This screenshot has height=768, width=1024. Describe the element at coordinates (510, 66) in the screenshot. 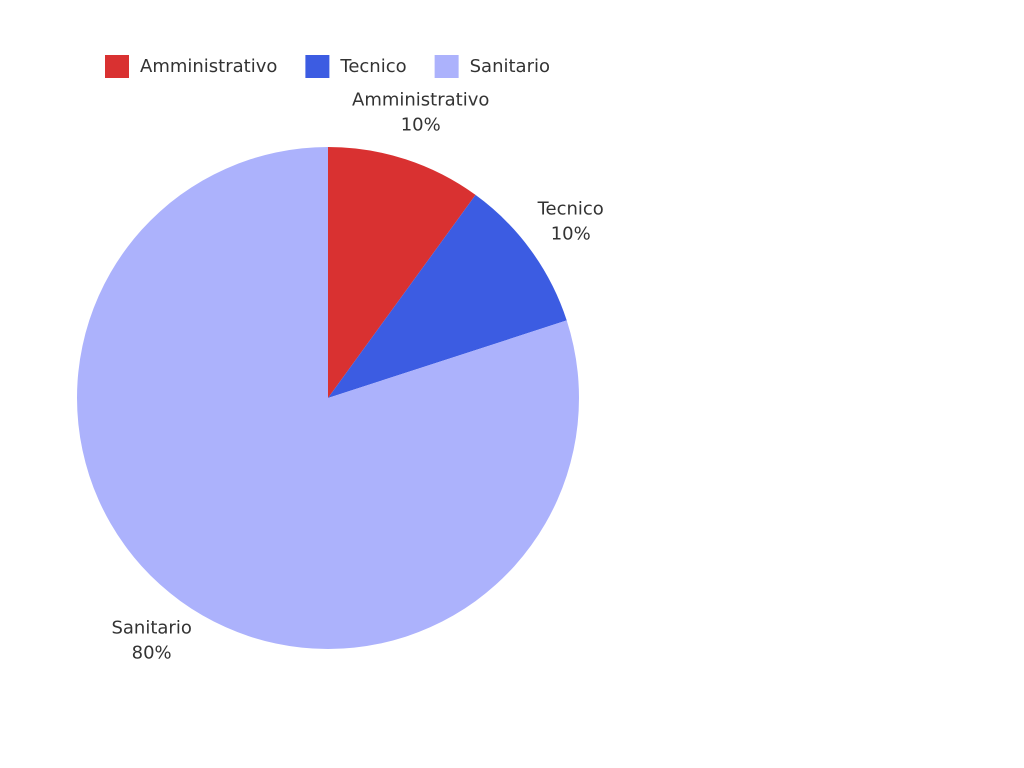

I see `legend-label: Sanitario` at that location.